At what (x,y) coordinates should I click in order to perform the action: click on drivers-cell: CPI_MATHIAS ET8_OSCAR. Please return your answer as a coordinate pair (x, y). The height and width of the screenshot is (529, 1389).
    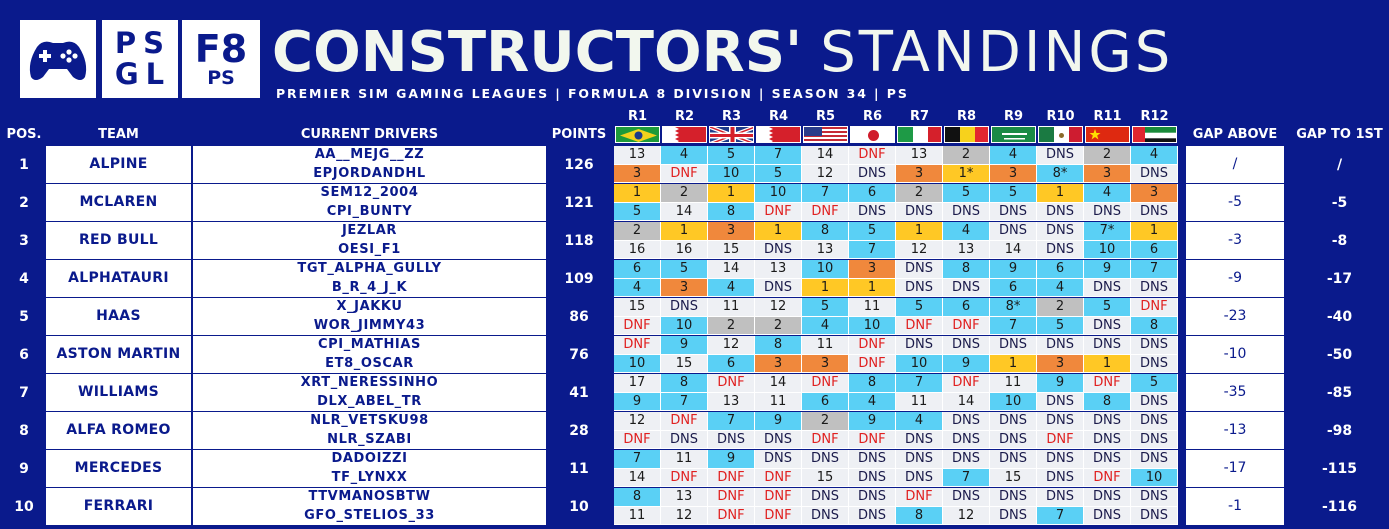
    Looking at the image, I should click on (369, 354).